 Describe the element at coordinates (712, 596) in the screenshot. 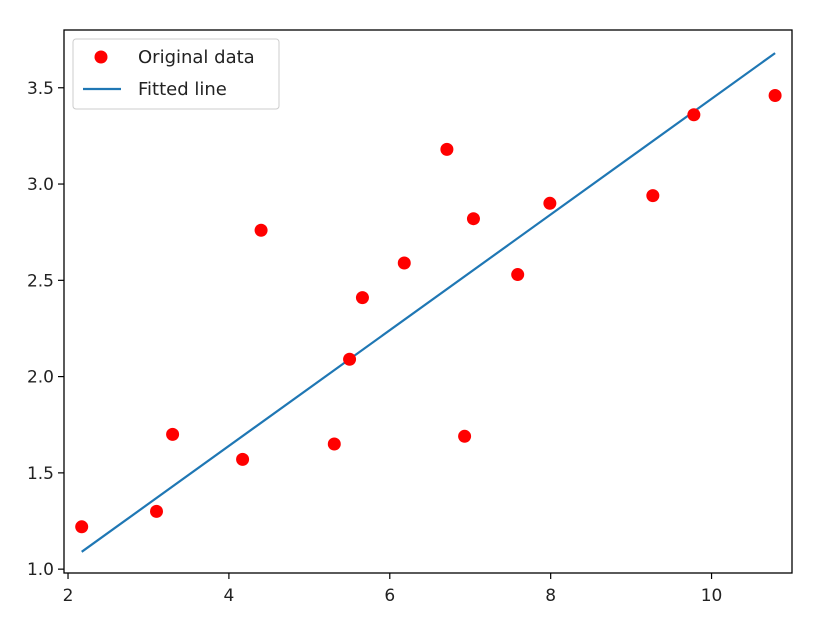

I see `x-tick-label: 10` at that location.